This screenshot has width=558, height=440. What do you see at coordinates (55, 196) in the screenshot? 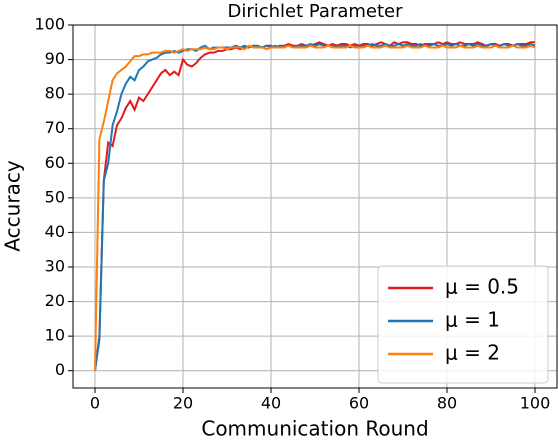
I see `y-tick-label: 50` at bounding box center [55, 196].